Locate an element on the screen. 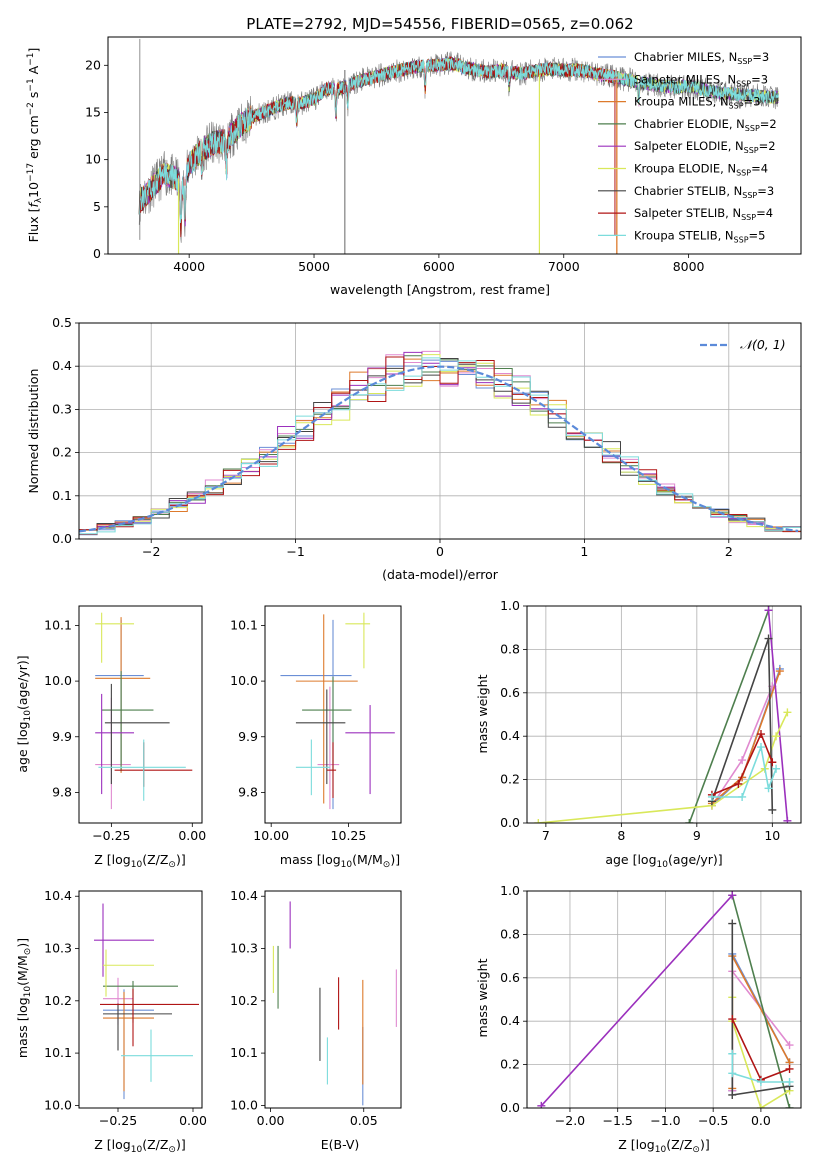 Image resolution: width=819 pixels, height=1174 pixels. x-tick-label: 0.05 is located at coordinates (364, 1120).